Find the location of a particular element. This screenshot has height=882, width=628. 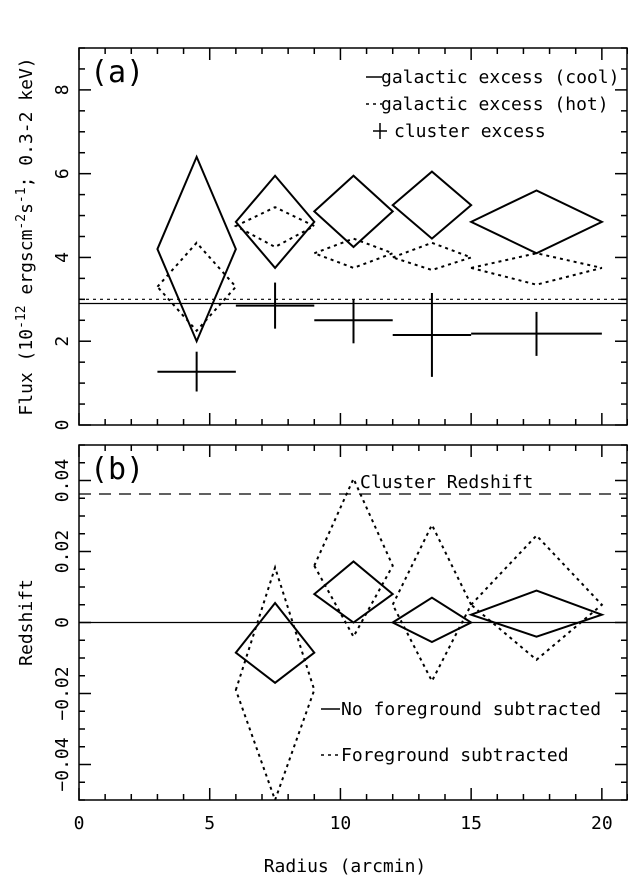

legend-label: cluster excess is located at coordinates (470, 131).